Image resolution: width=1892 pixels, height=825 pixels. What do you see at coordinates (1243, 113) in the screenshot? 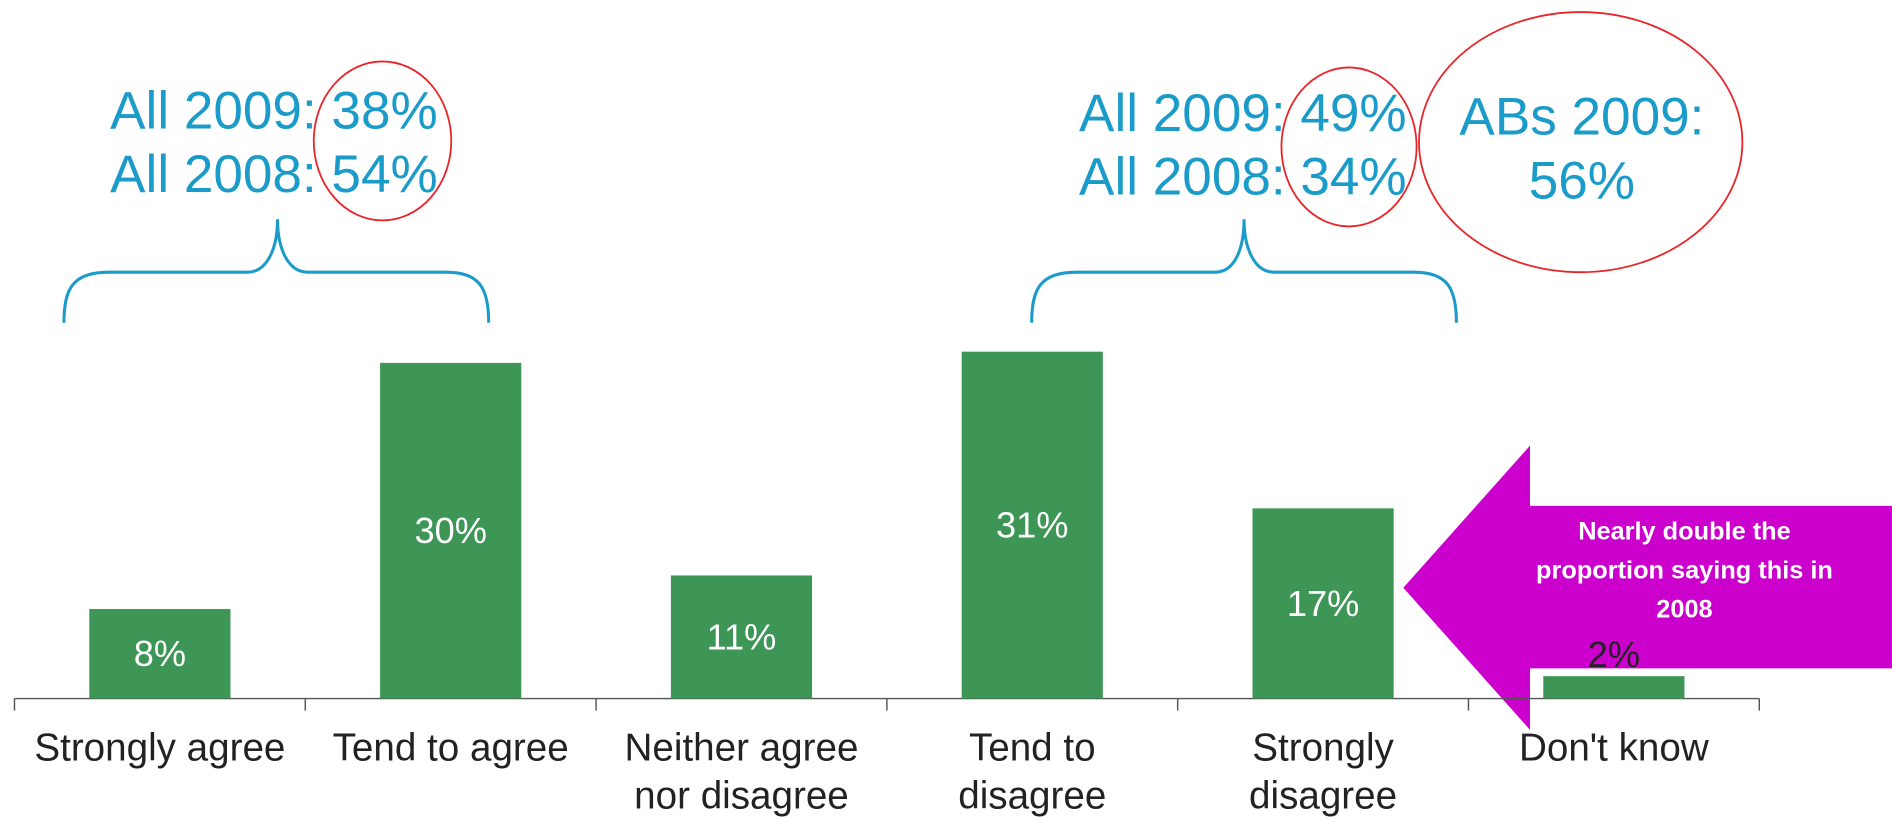
I see `annotation: All 2009: 49%` at bounding box center [1243, 113].